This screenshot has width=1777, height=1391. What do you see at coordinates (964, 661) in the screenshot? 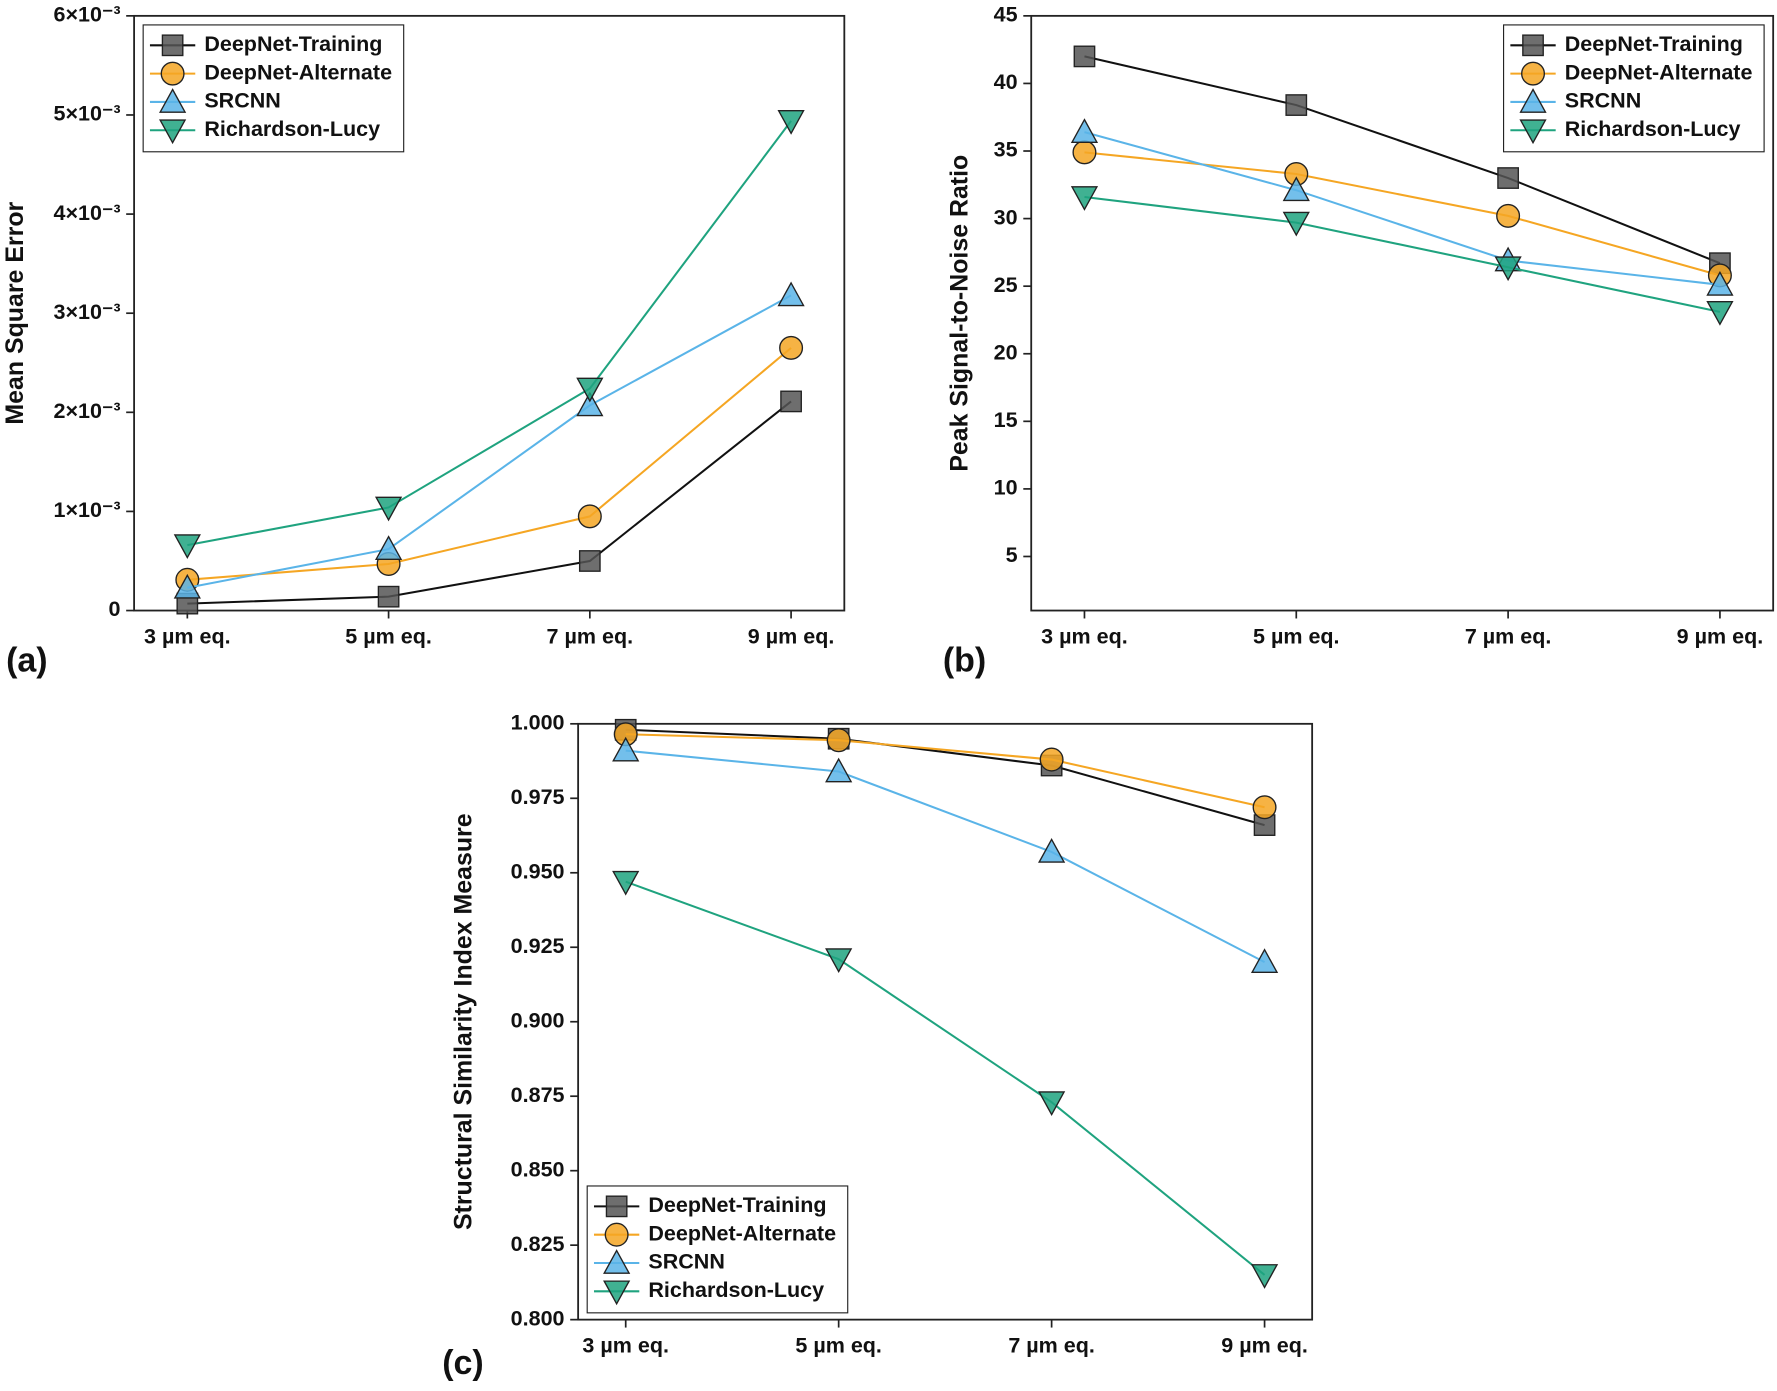
I see `panel-label: (b)` at bounding box center [964, 661].